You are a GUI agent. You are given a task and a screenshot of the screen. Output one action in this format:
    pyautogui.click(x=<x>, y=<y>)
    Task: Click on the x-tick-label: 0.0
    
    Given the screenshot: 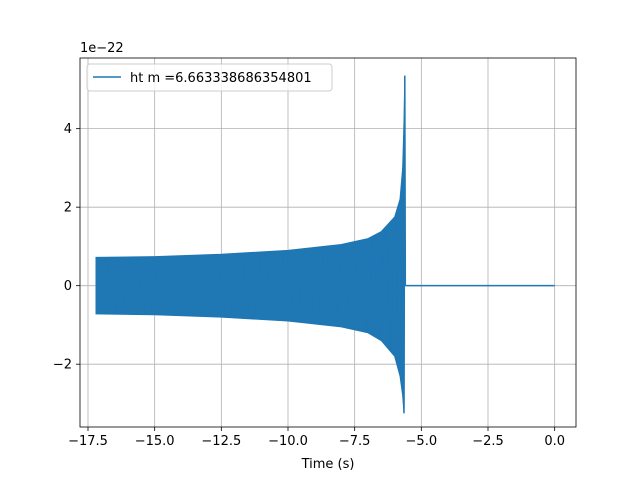 What is the action you would take?
    pyautogui.click(x=554, y=441)
    